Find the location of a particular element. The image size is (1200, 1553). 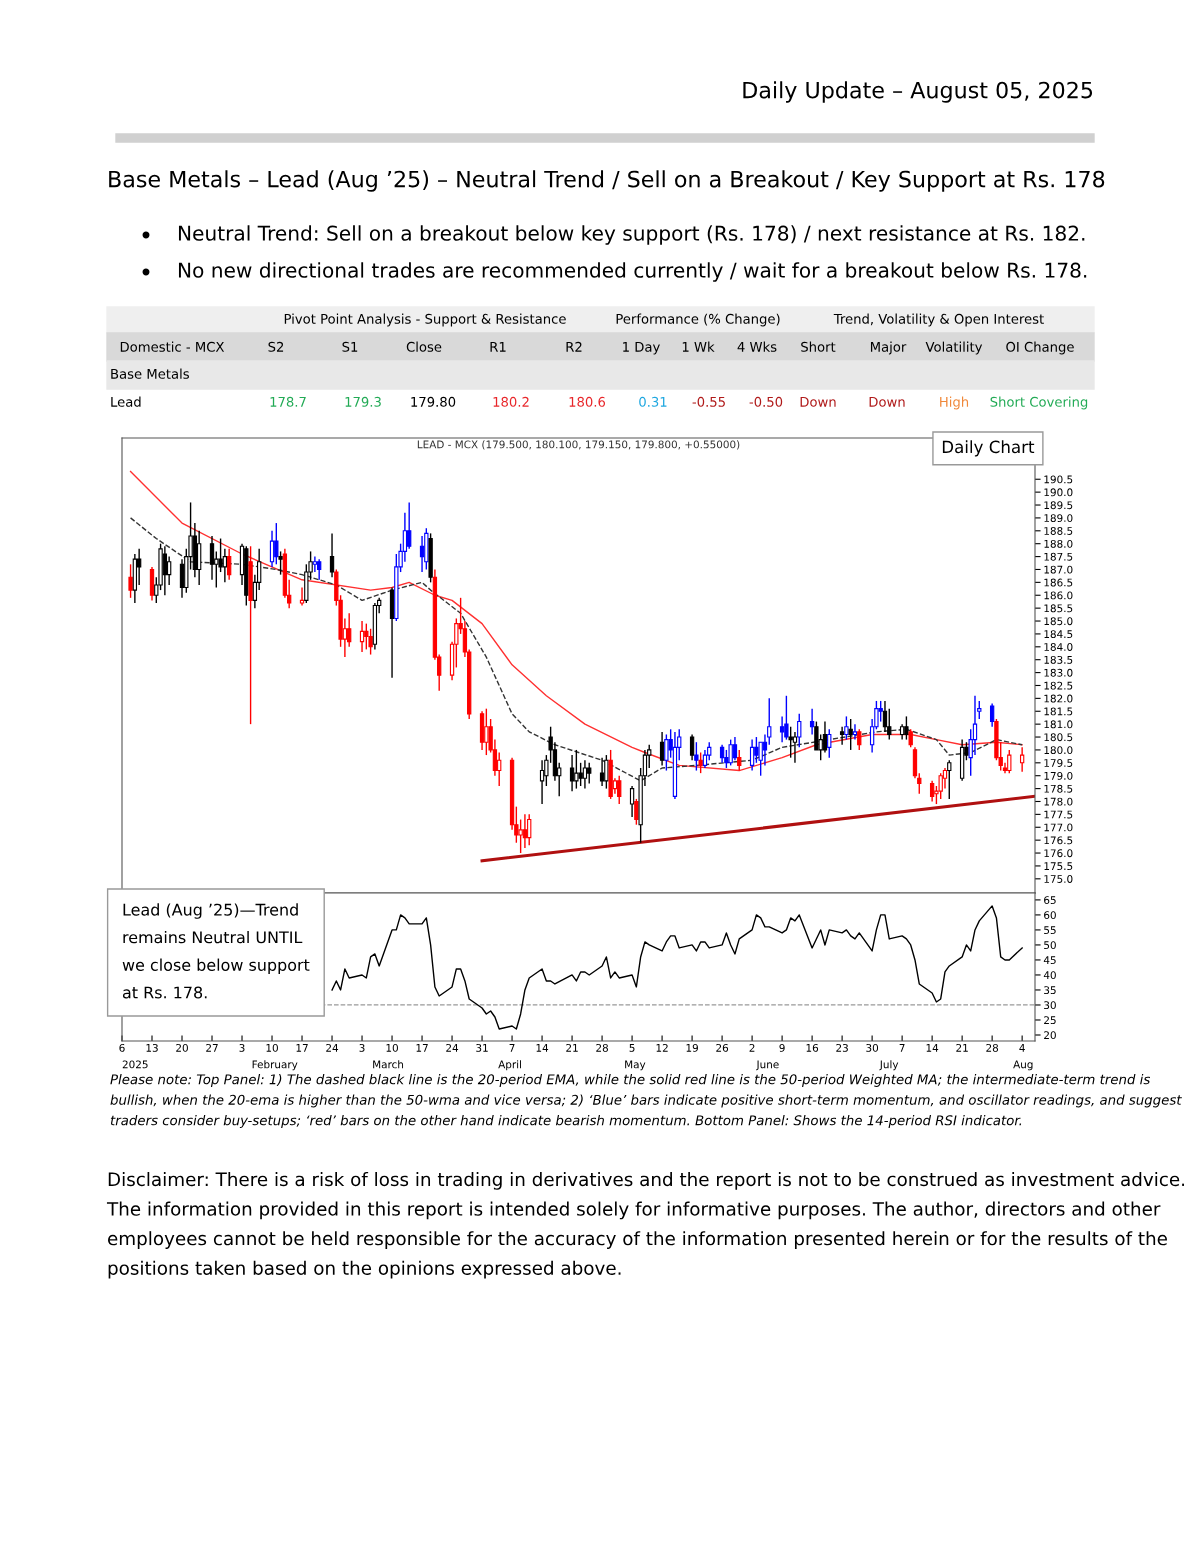

text: Short is located at coordinates (818, 346).